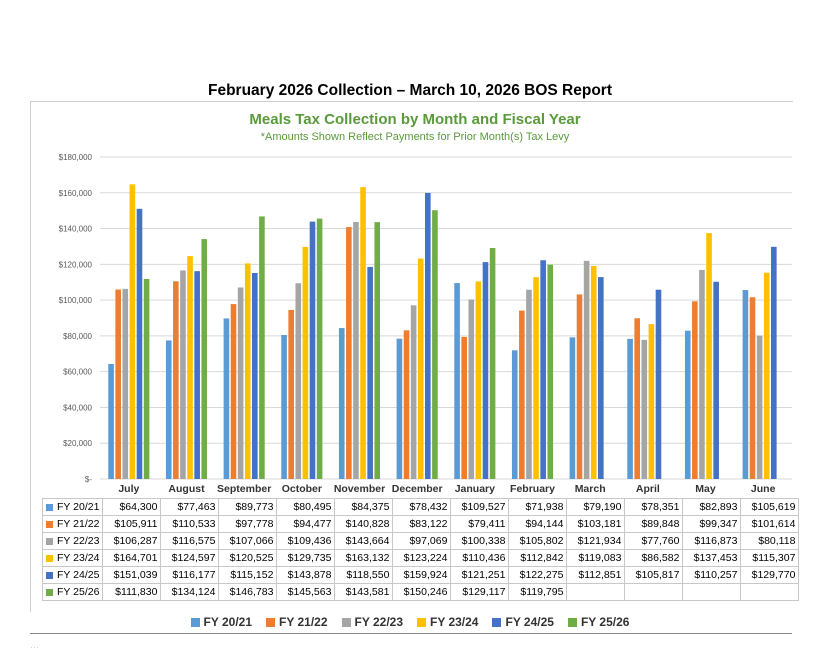 The width and height of the screenshot is (820, 660). I want to click on table-cell: $143,581, so click(364, 592).